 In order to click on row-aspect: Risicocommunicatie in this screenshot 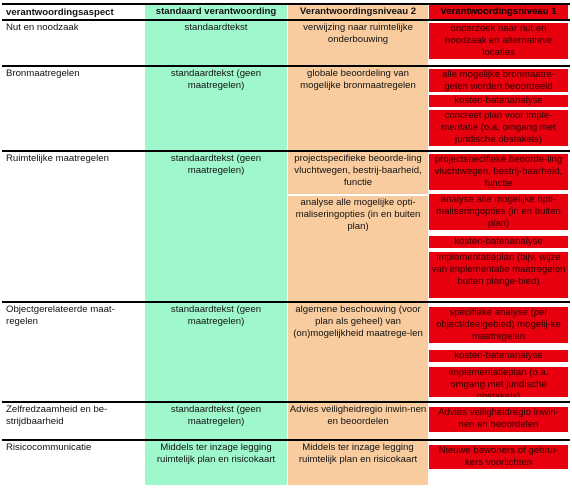, I will do `click(49, 447)`.